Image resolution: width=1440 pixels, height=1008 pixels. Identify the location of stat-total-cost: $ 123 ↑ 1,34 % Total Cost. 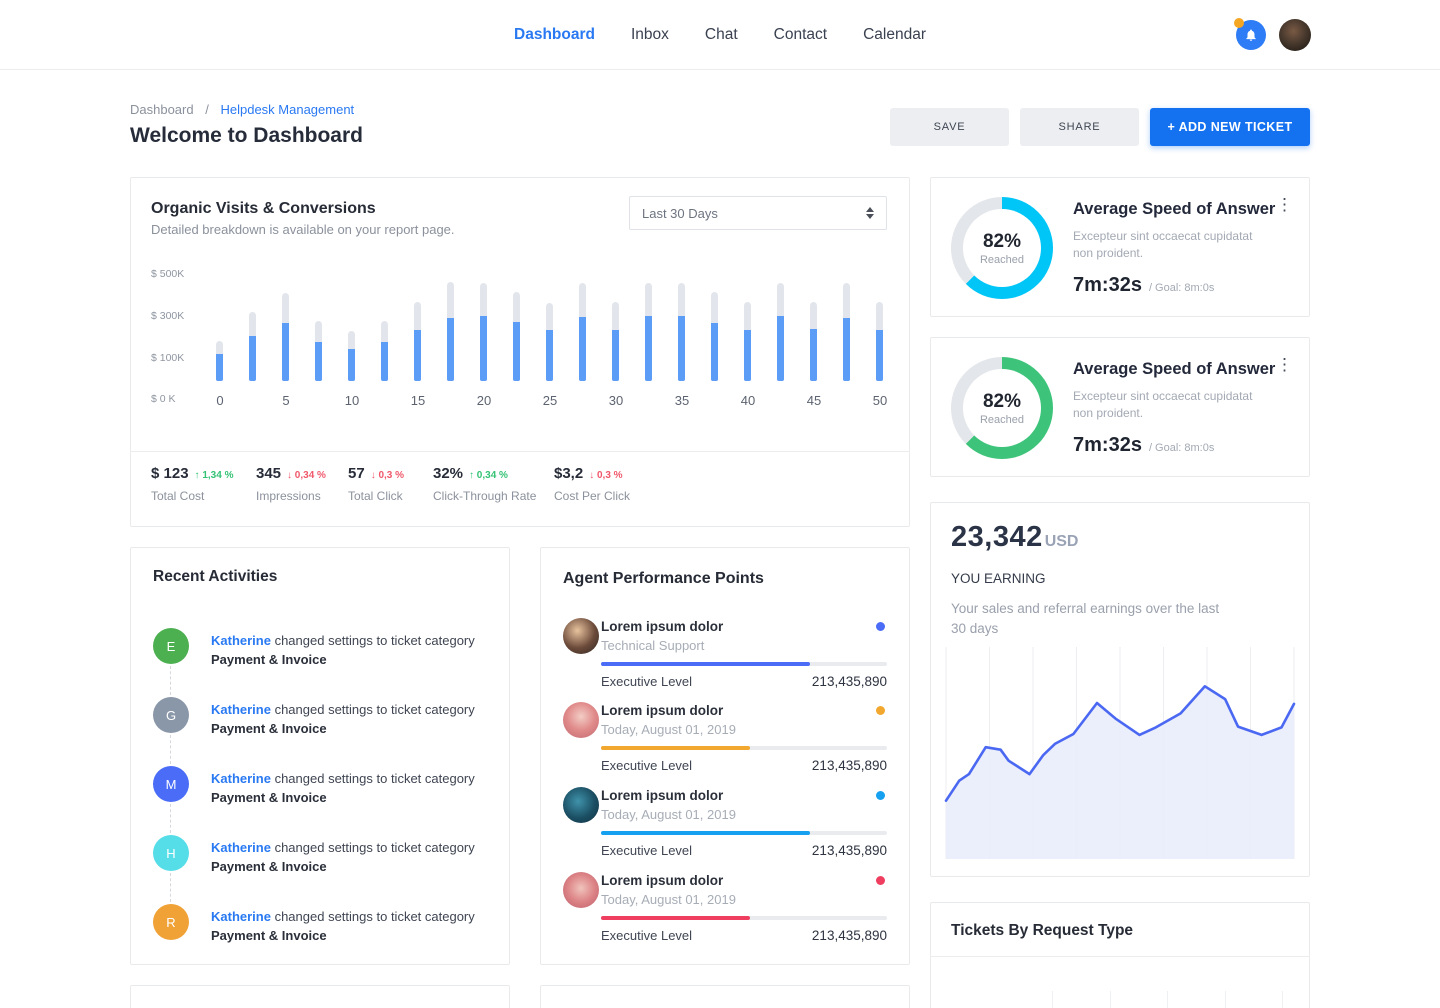
(192, 484).